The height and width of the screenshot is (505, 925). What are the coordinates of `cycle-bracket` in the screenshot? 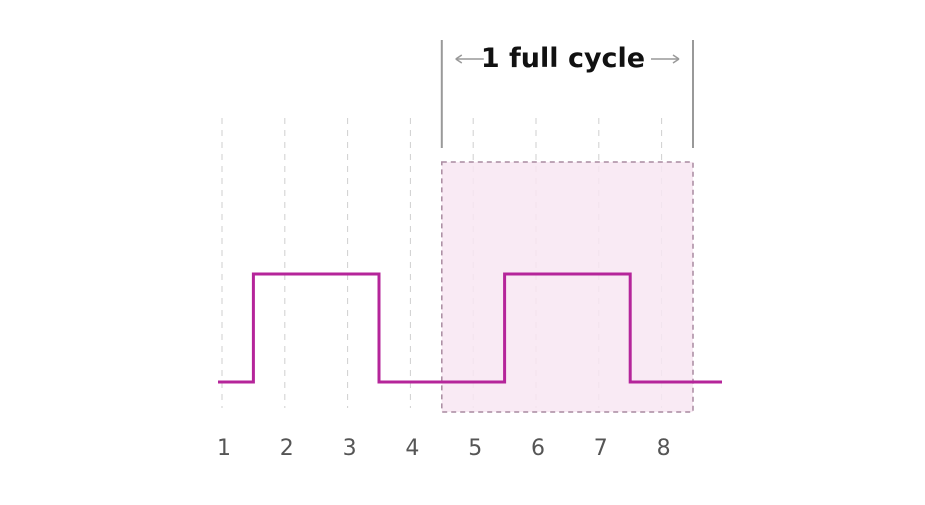 It's located at (567, 94).